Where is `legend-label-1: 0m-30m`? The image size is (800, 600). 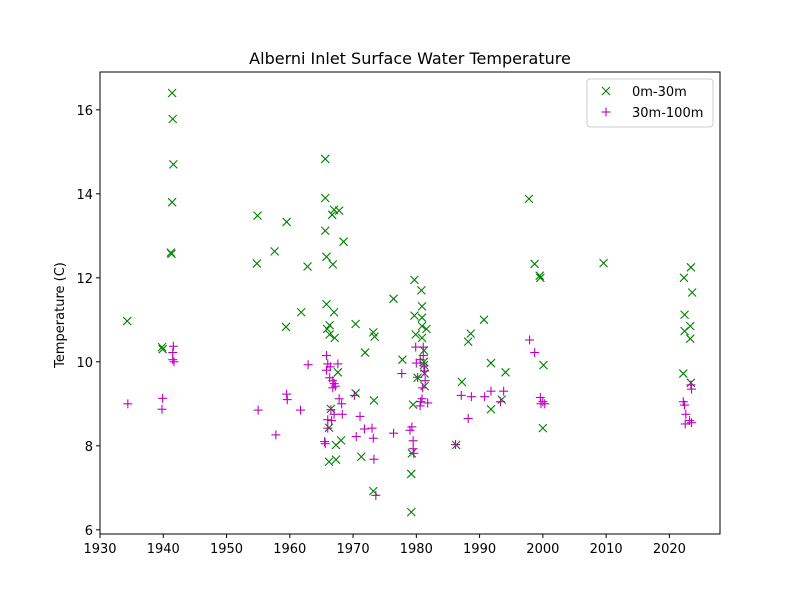 legend-label-1: 0m-30m is located at coordinates (659, 92).